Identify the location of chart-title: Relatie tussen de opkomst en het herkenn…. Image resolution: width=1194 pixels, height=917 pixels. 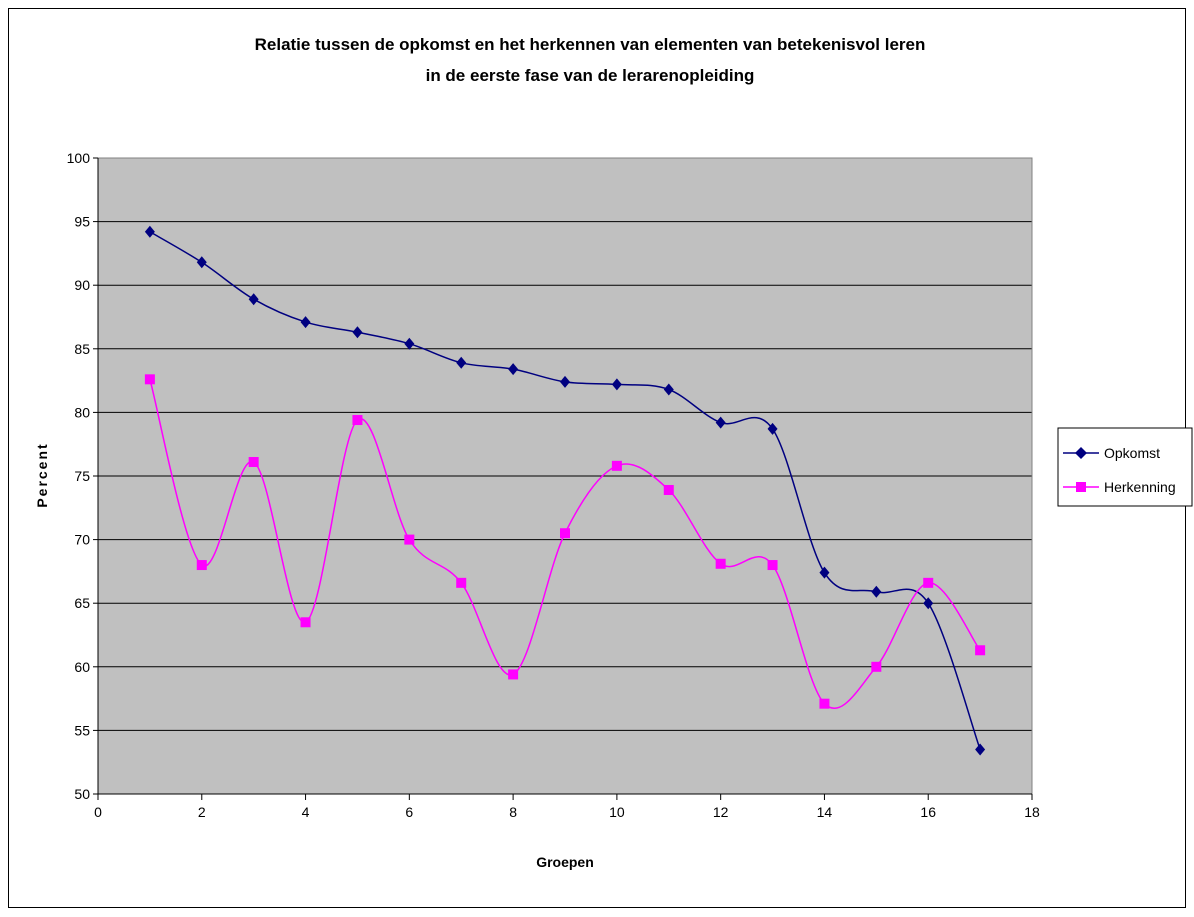
(590, 44).